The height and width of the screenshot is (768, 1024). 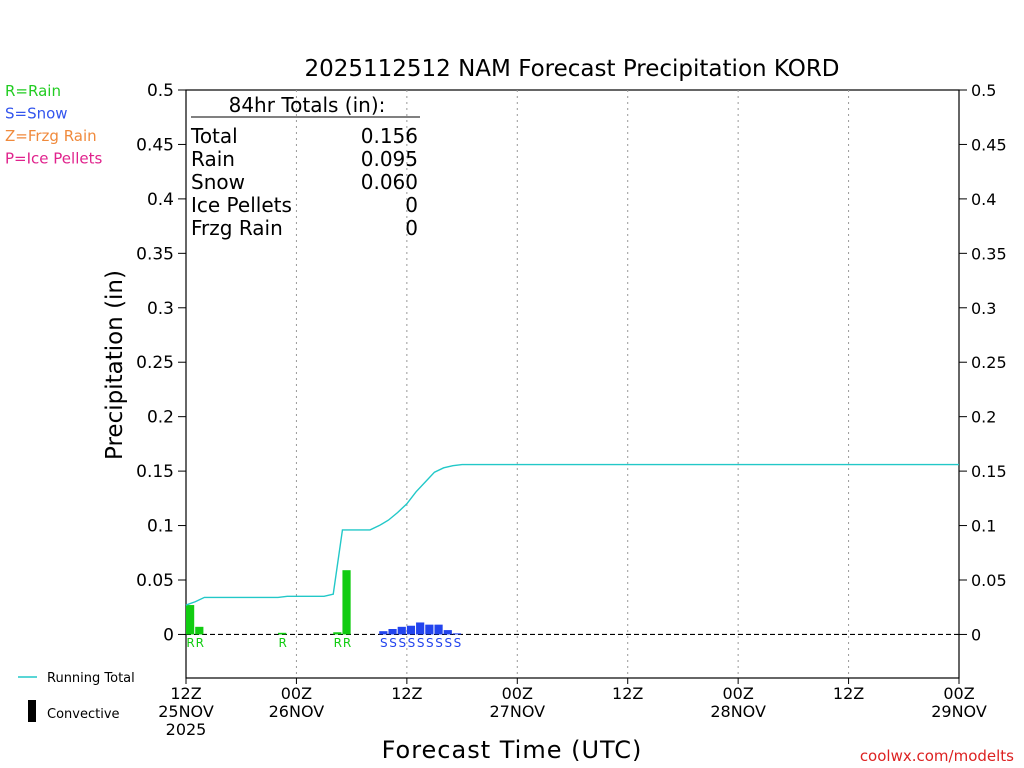 What do you see at coordinates (214, 136) in the screenshot?
I see `totals-row-label: Total` at bounding box center [214, 136].